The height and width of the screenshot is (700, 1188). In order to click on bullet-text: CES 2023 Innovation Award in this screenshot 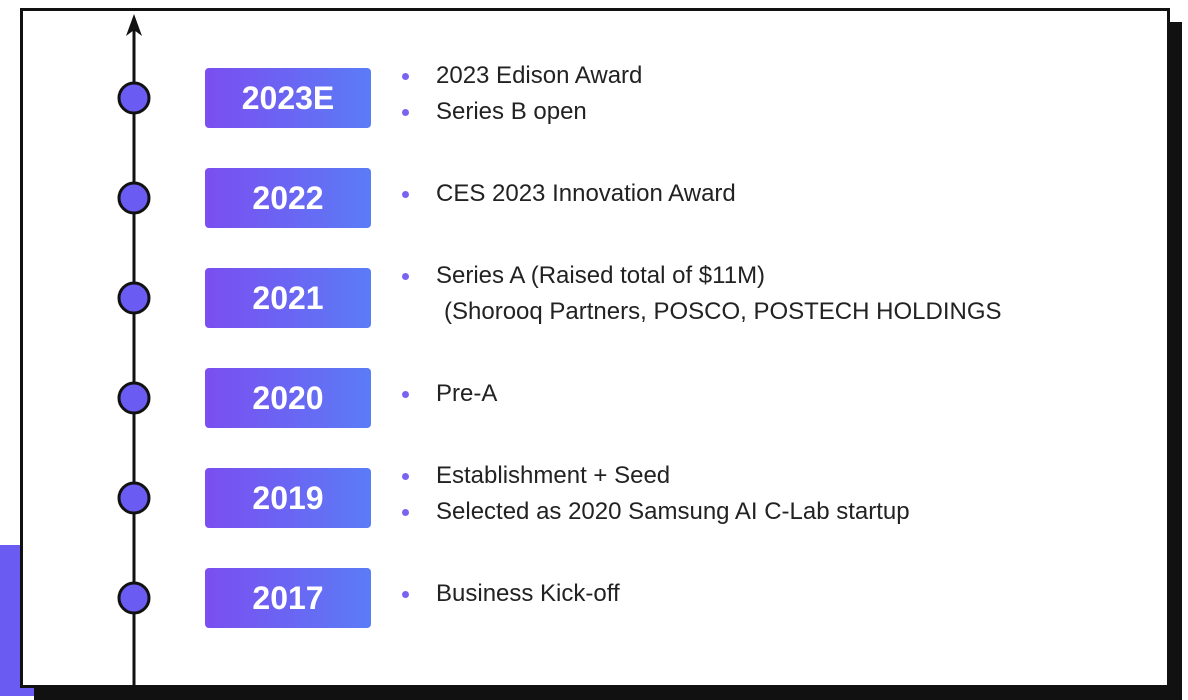, I will do `click(586, 193)`.